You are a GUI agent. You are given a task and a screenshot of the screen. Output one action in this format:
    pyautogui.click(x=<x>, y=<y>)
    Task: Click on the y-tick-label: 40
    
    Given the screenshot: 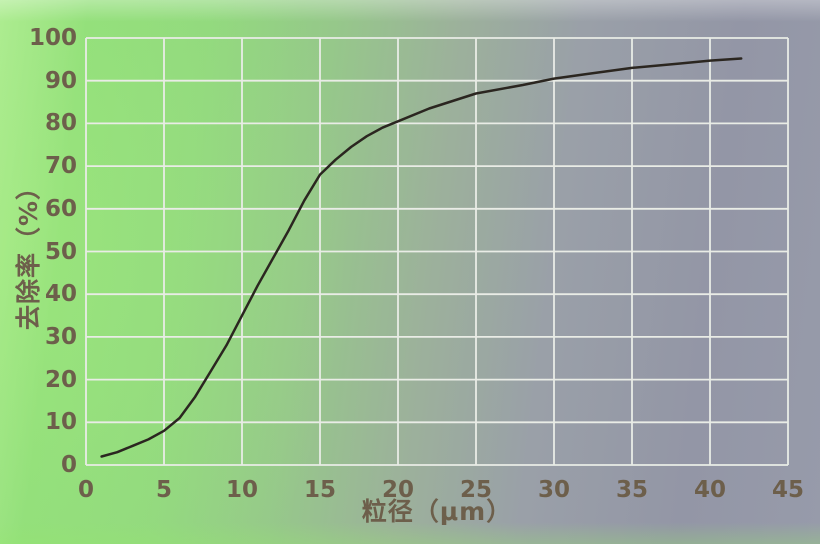 What is the action you would take?
    pyautogui.click(x=60, y=294)
    